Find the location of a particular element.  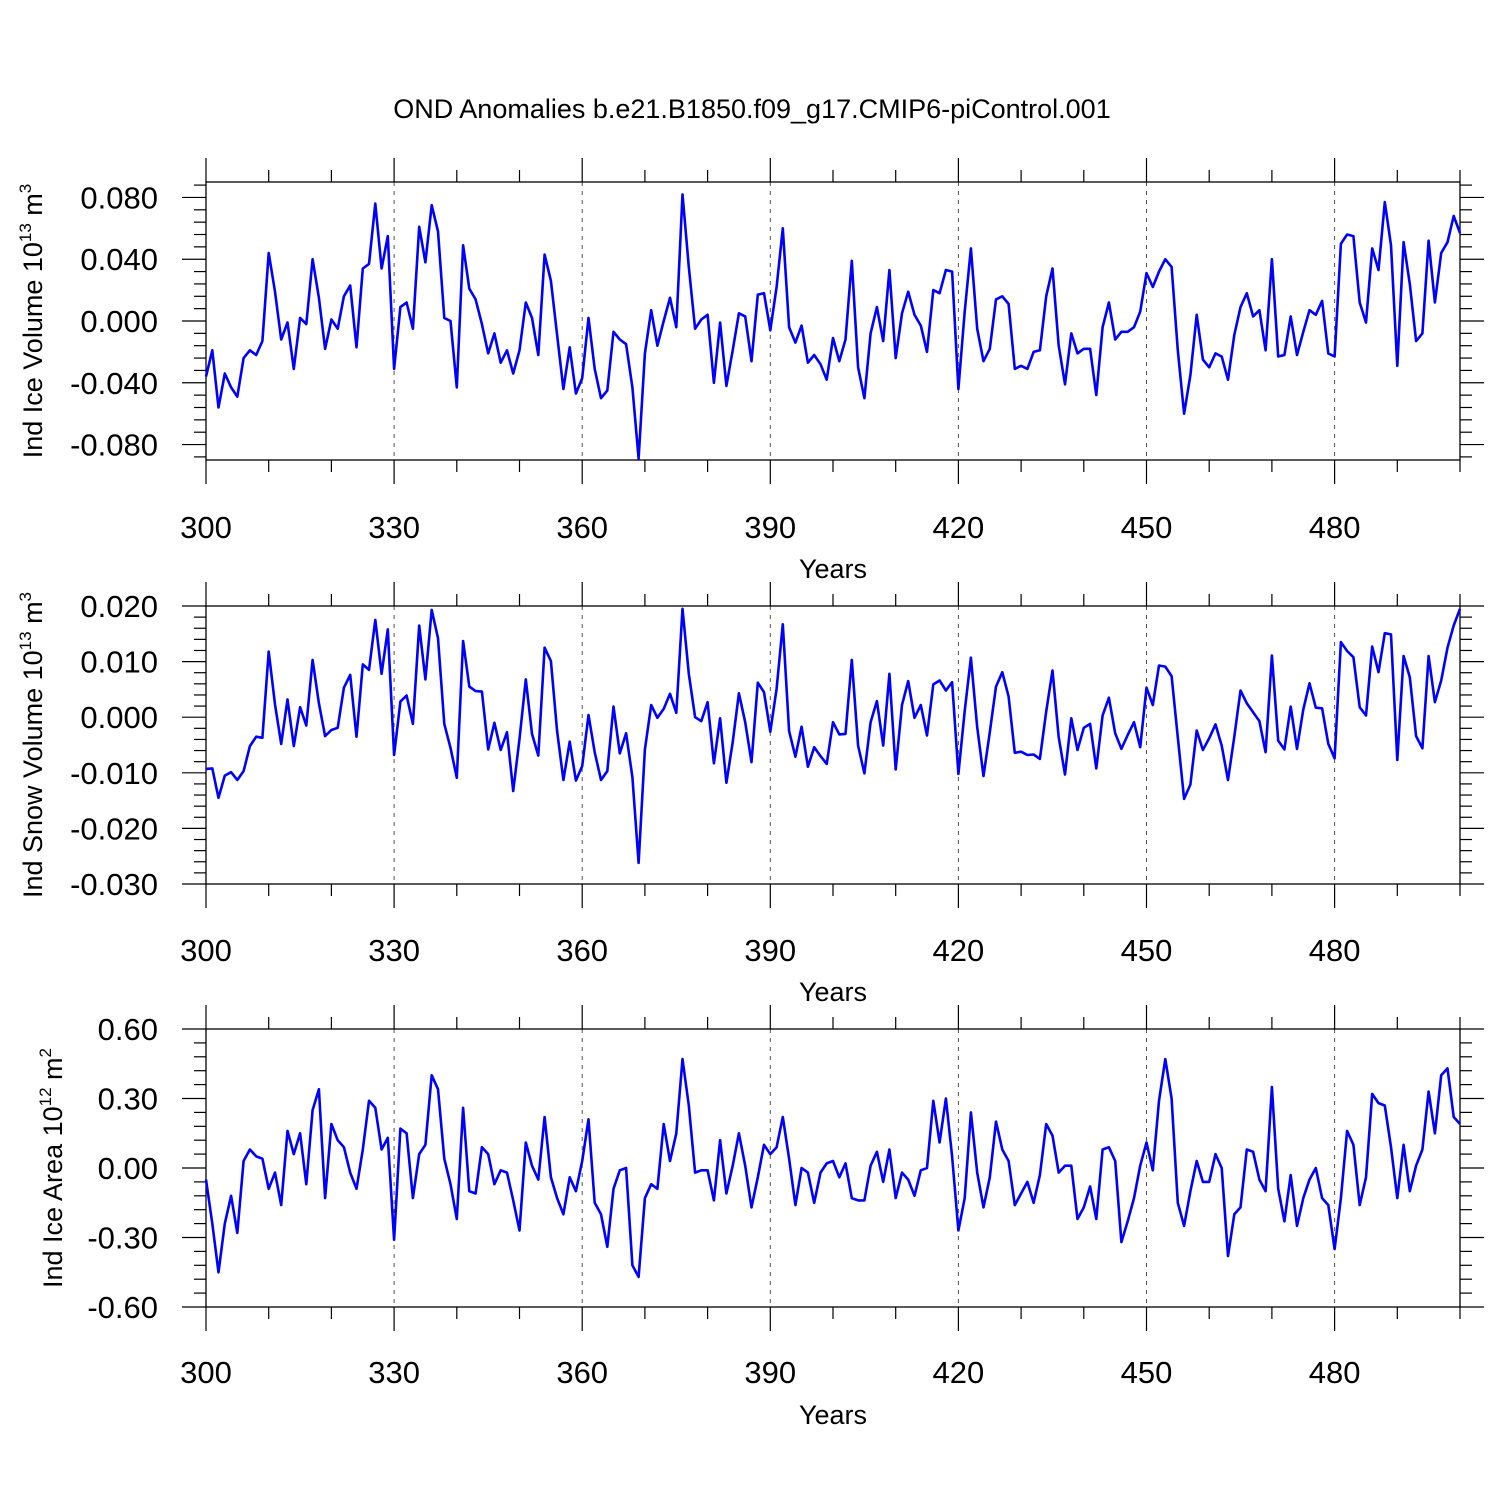

y-axis-label-text: Ind Snow Volume 10 is located at coordinates (33, 774).